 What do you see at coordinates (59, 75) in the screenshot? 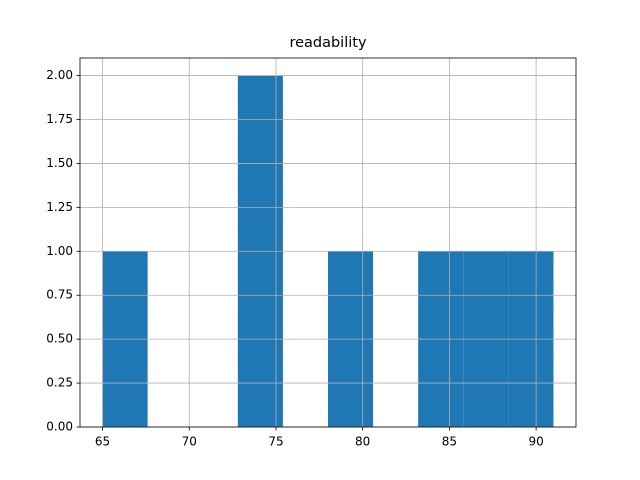
I see `y-tick-label: 2.00` at bounding box center [59, 75].